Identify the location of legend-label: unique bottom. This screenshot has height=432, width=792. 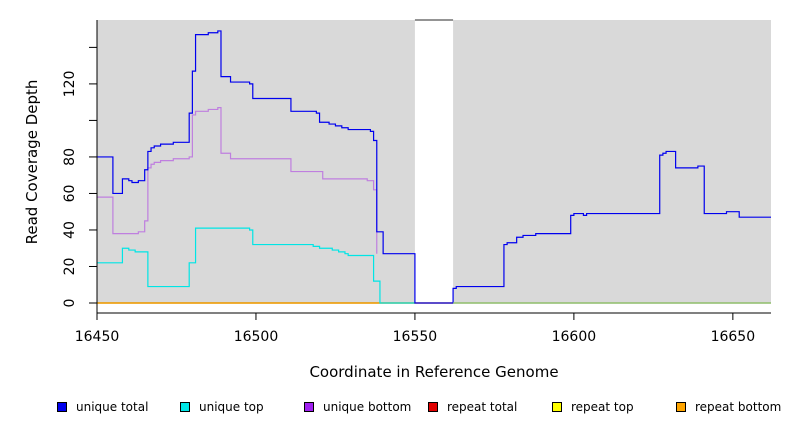
(367, 407).